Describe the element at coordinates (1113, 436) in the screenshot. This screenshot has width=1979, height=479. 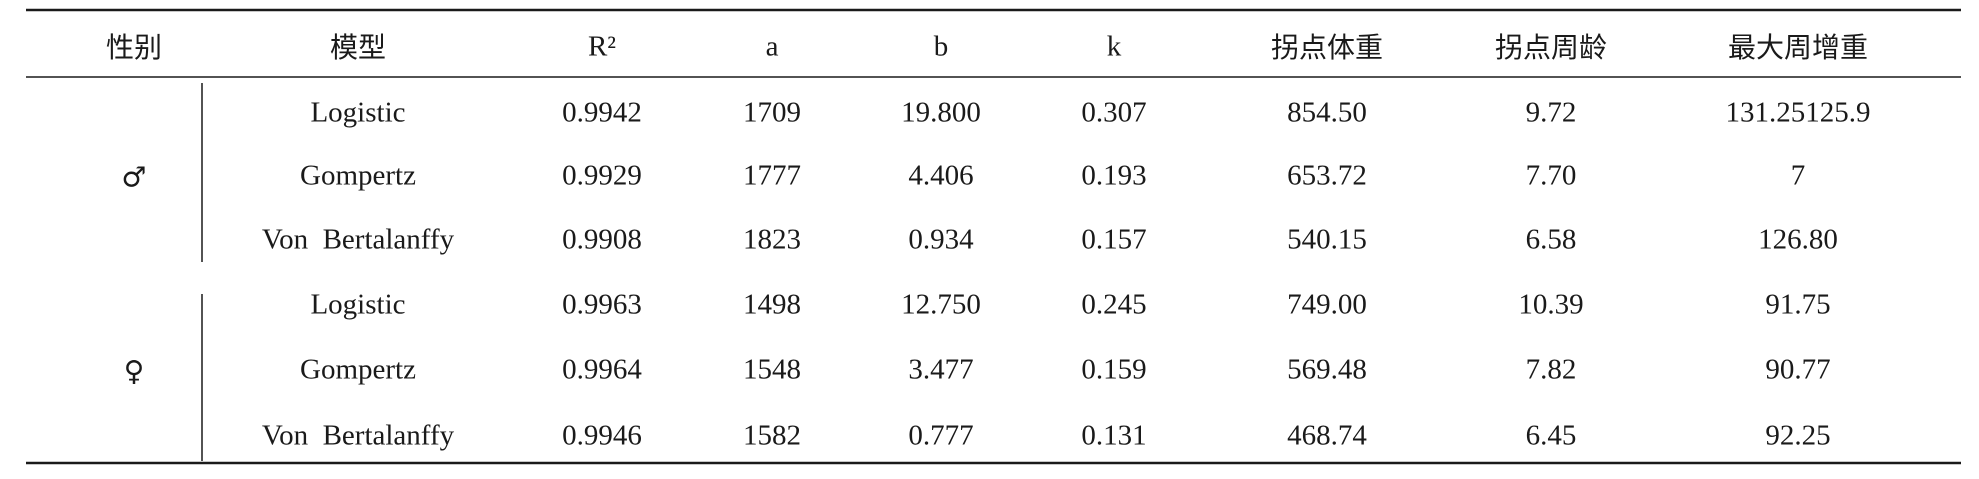
I see `table-cell: 0.131` at that location.